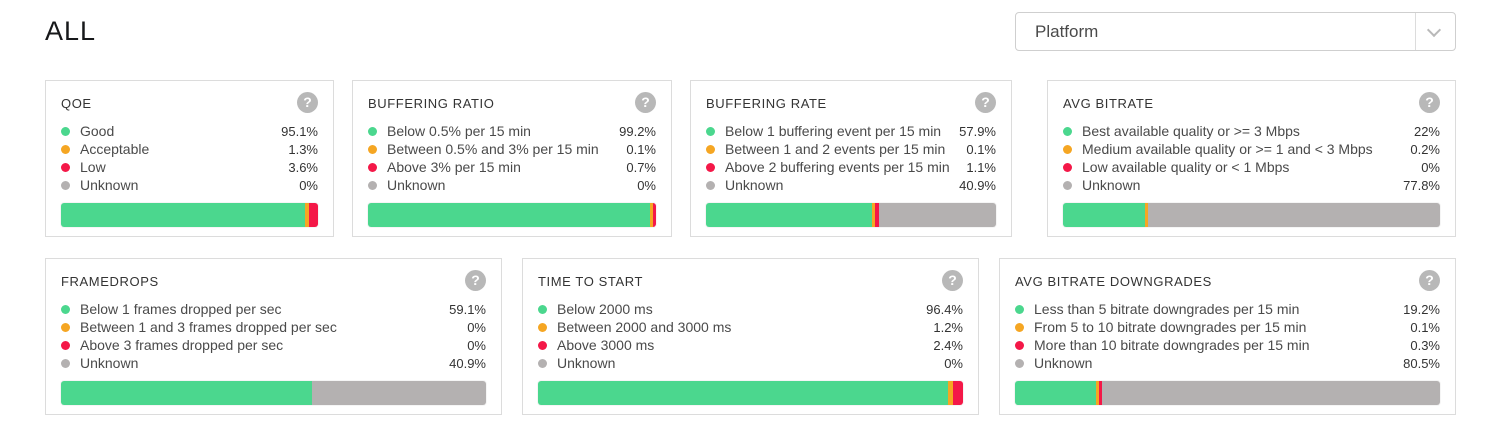  I want to click on legend-value: 1.1%, so click(981, 167).